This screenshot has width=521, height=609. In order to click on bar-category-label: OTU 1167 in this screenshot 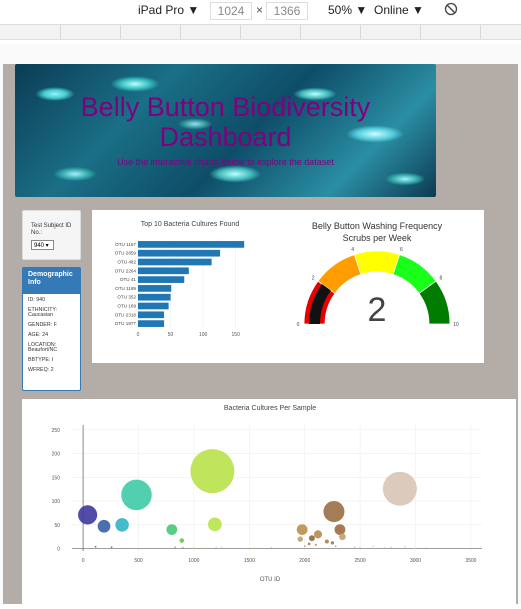, I will do `click(125, 244)`.